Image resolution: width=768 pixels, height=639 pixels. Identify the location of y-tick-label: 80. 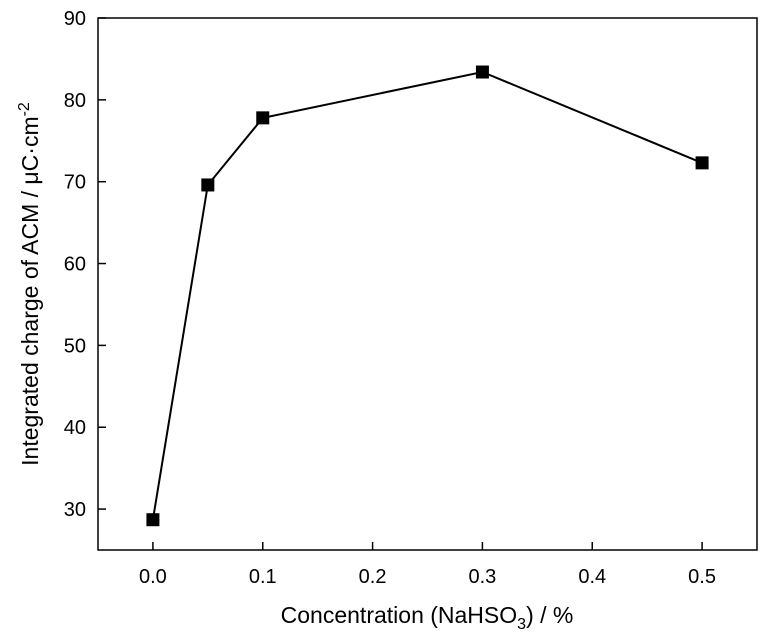
(75, 101).